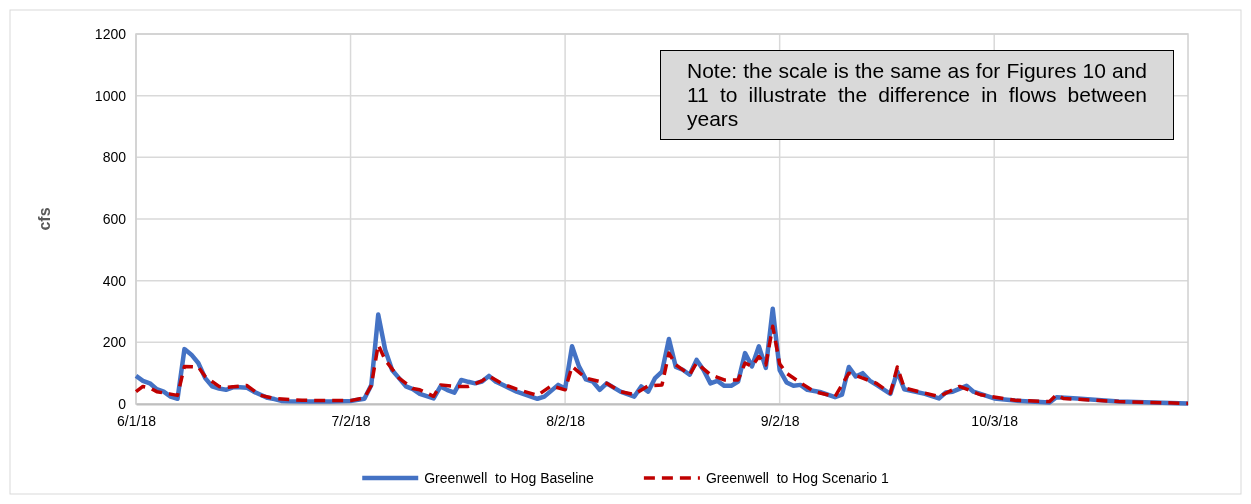 The width and height of the screenshot is (1251, 504). Describe the element at coordinates (995, 420) in the screenshot. I see `x-tick-label: 10/3/18` at that location.